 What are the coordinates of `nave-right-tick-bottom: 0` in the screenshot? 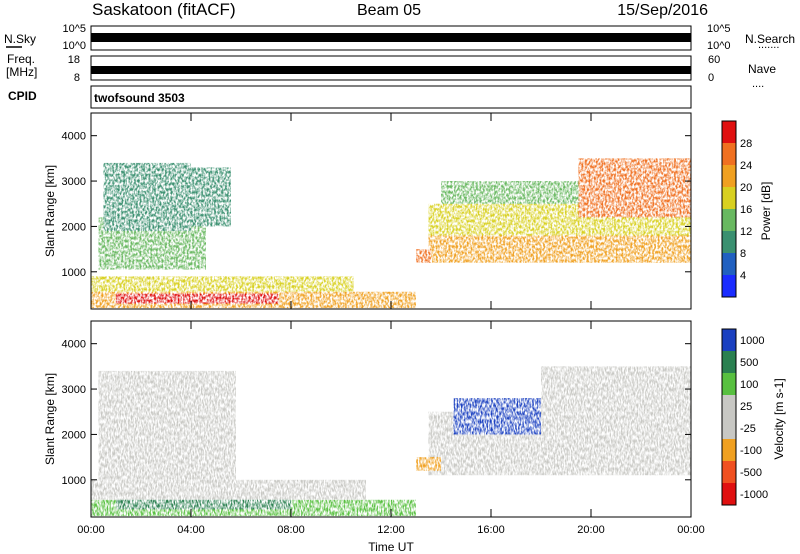 It's located at (711, 78).